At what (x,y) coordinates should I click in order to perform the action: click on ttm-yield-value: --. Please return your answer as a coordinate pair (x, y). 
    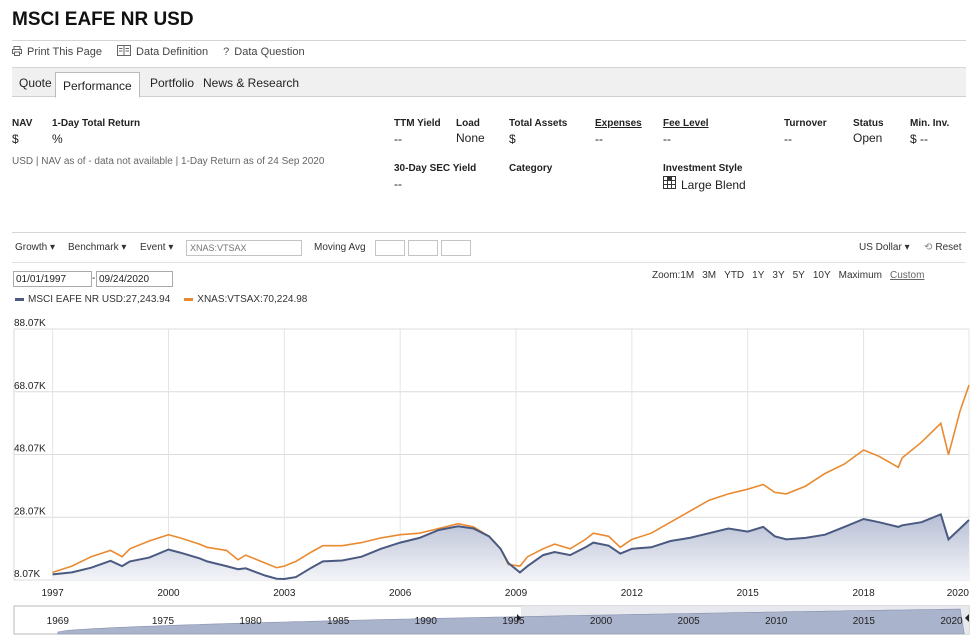
    Looking at the image, I should click on (398, 139).